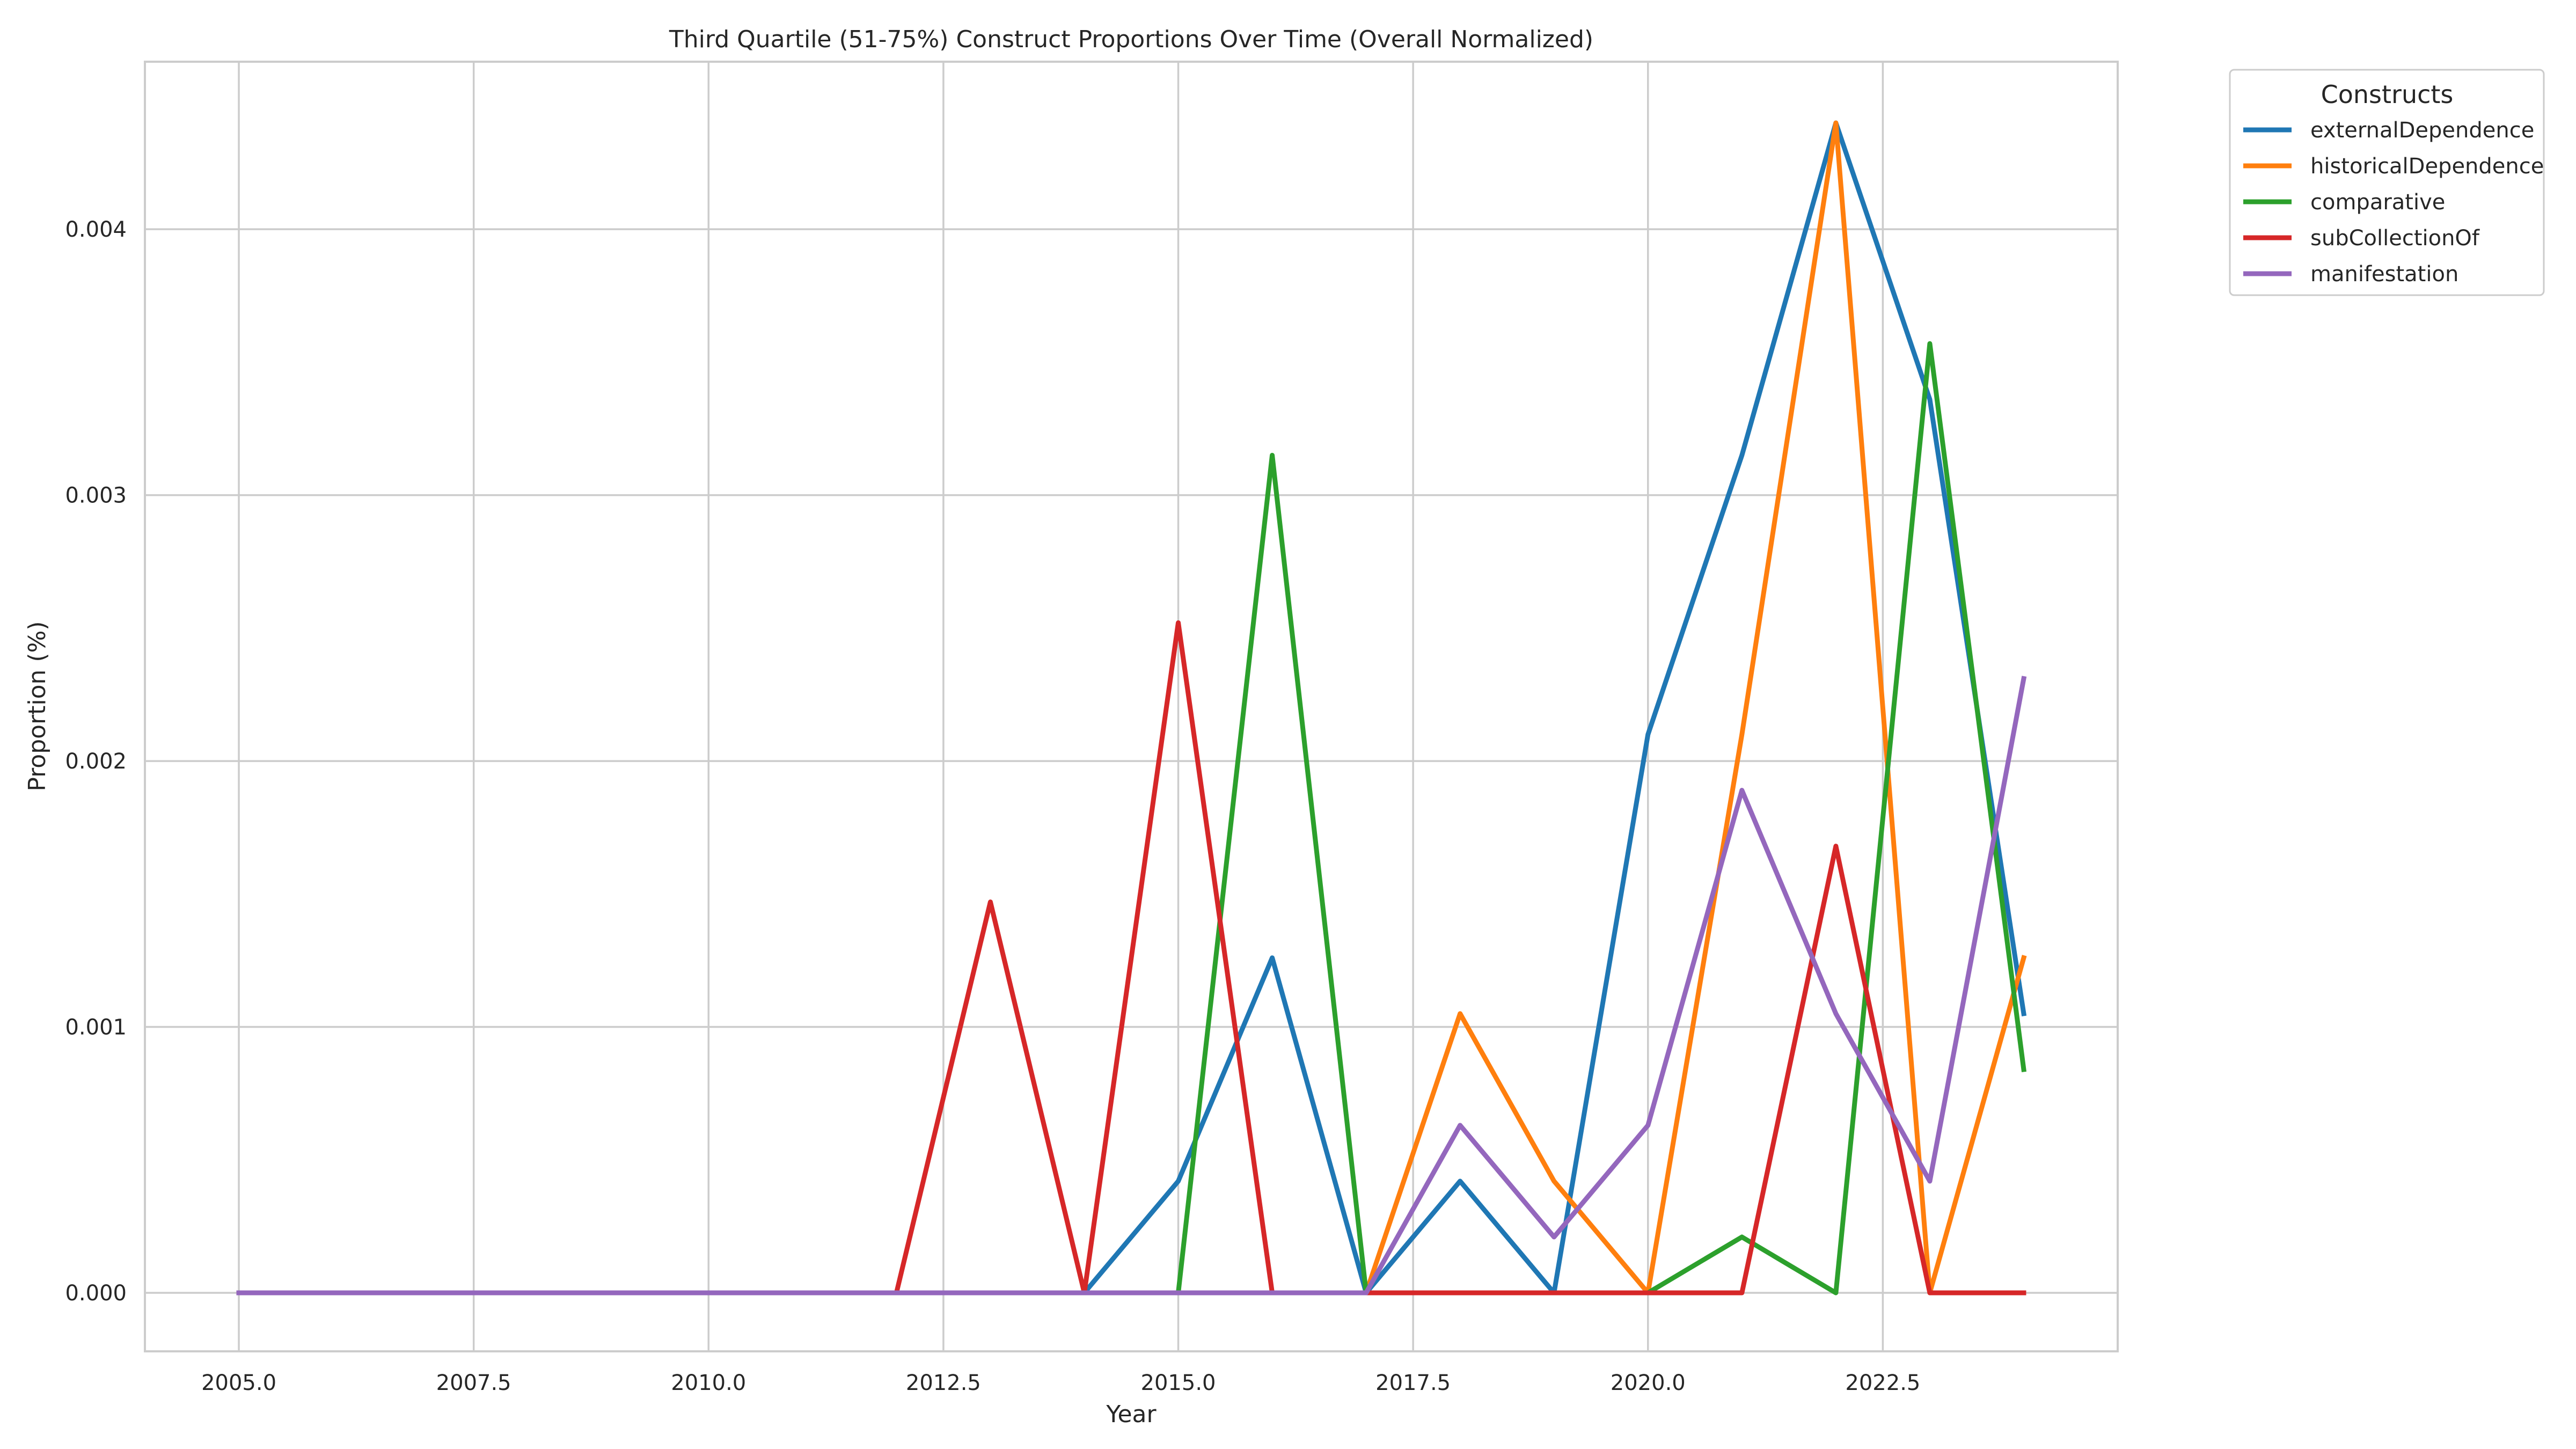 The height and width of the screenshot is (1449, 2576). I want to click on y-tick-label: 0.001, so click(96, 1027).